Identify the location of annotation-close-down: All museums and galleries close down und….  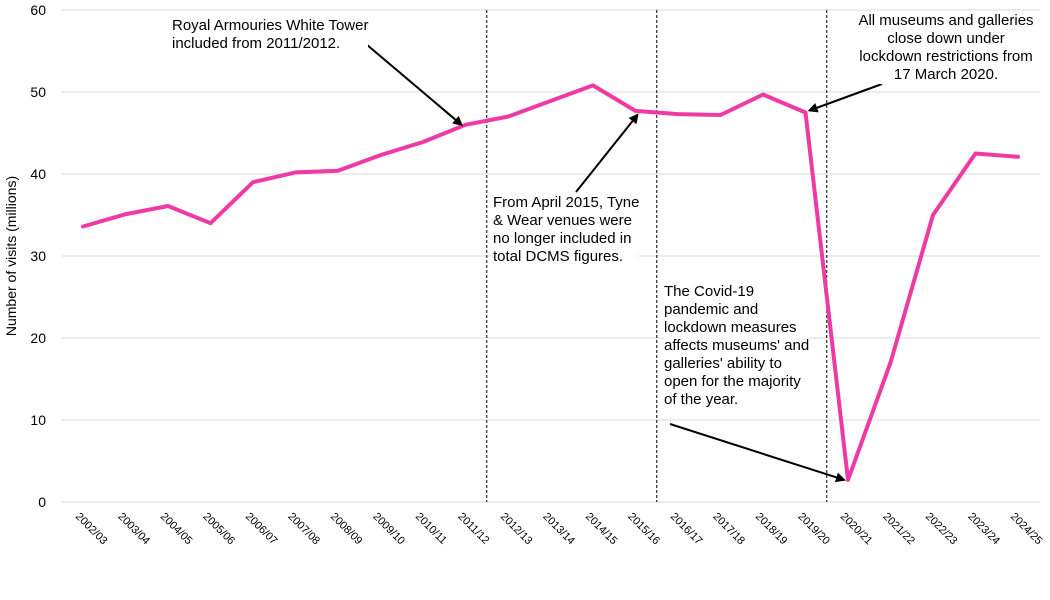
(946, 48).